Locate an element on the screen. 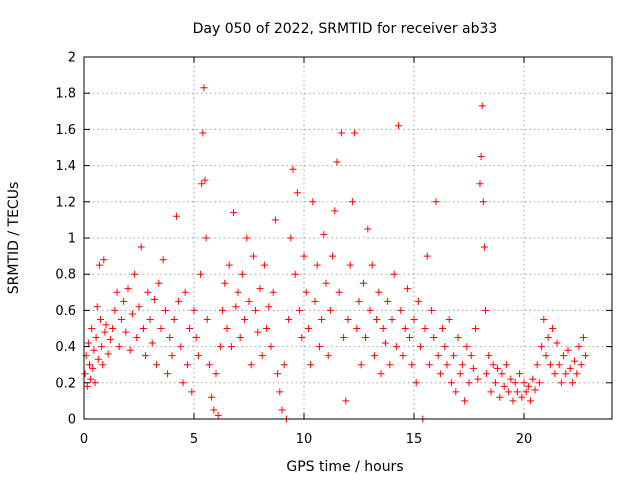  y-axis-label: SRMTID / TECUs is located at coordinates (14, 238).